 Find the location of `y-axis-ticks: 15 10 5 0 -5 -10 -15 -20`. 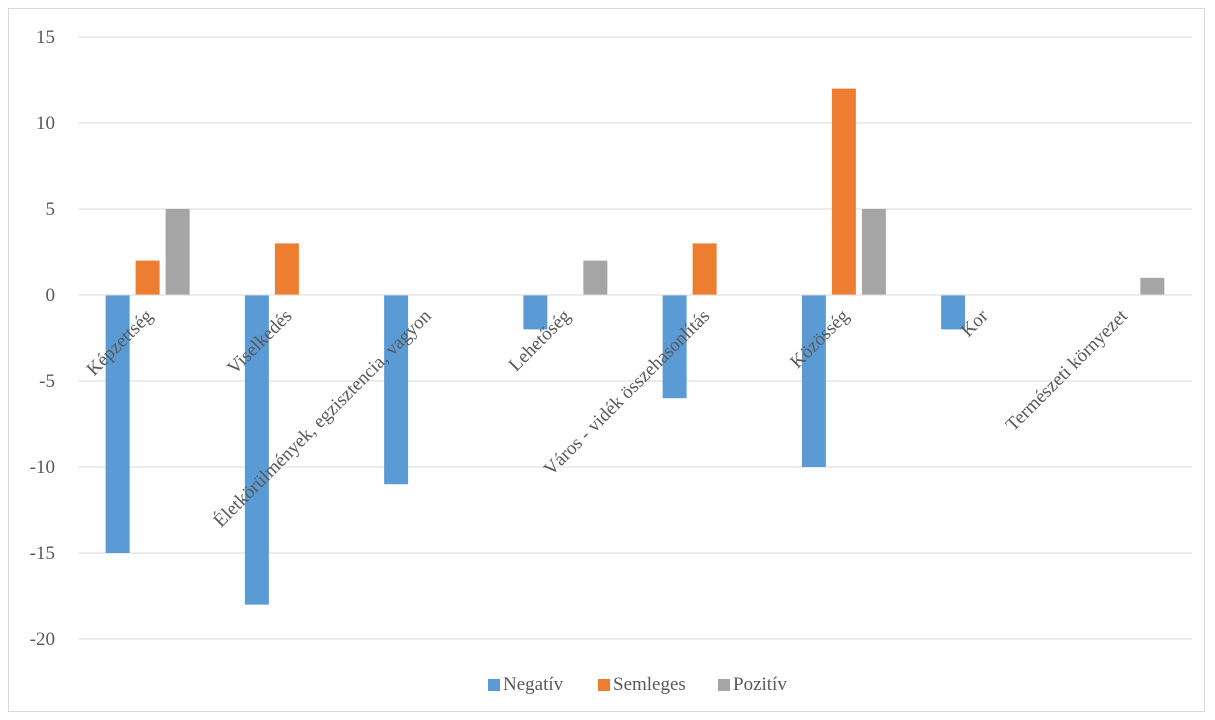

y-axis-ticks: 15 10 5 0 -5 -10 -15 -20 is located at coordinates (42, 338).